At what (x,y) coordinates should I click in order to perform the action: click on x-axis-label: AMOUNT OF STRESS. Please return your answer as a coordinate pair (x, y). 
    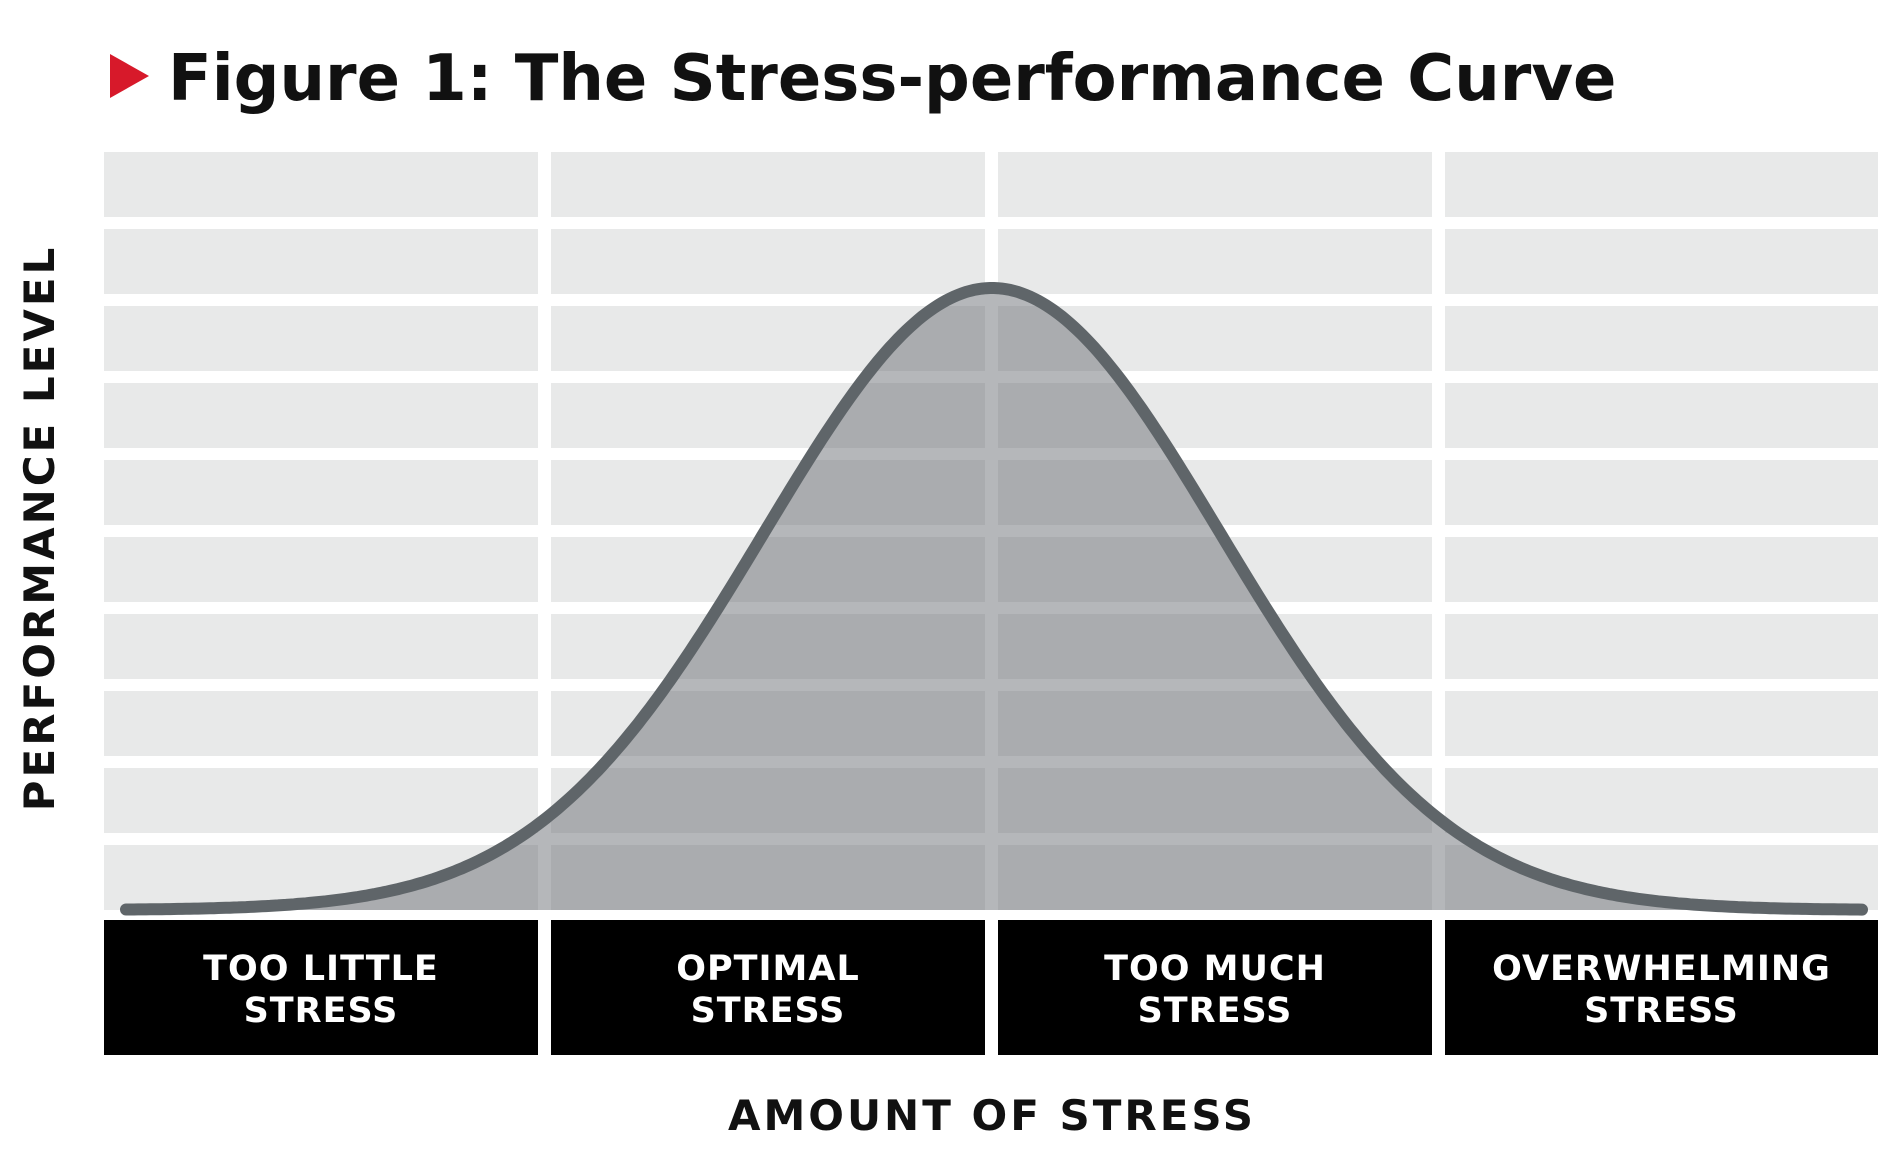
    Looking at the image, I should click on (992, 1115).